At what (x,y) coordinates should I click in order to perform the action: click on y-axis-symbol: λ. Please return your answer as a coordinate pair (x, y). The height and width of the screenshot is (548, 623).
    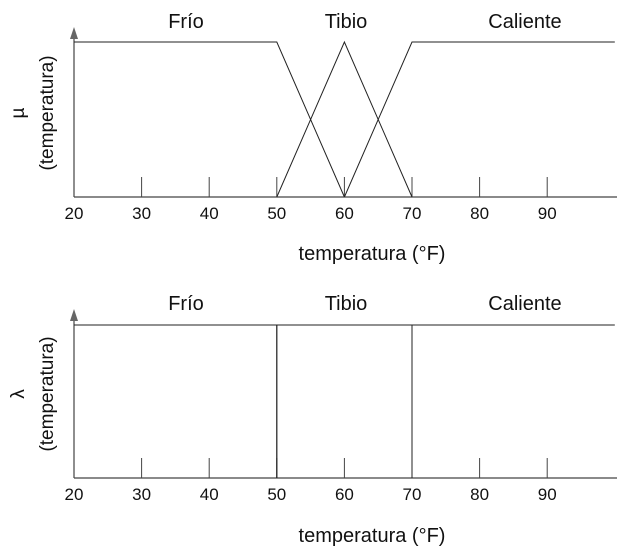
    Looking at the image, I should click on (18, 394).